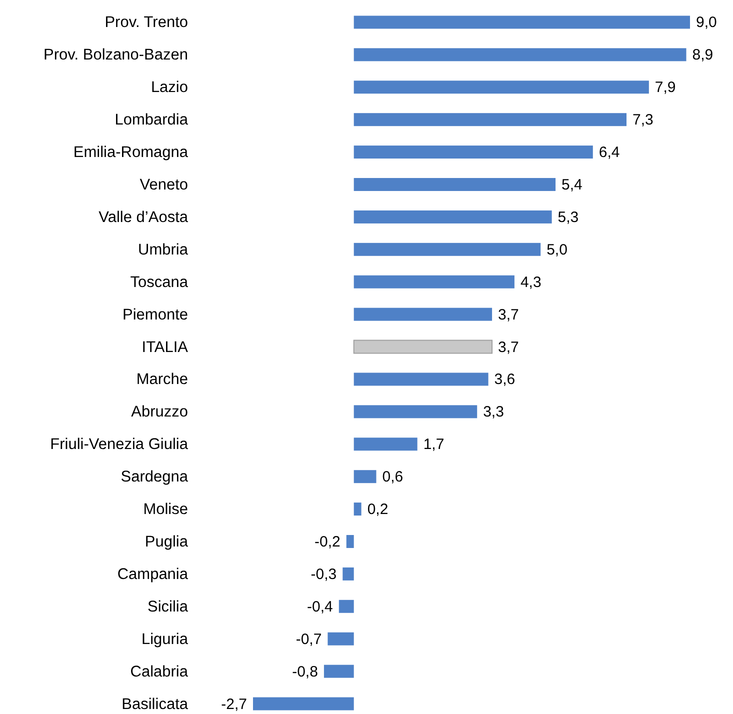 This screenshot has width=733, height=714. What do you see at coordinates (703, 55) in the screenshot?
I see `data-label: 8,9` at bounding box center [703, 55].